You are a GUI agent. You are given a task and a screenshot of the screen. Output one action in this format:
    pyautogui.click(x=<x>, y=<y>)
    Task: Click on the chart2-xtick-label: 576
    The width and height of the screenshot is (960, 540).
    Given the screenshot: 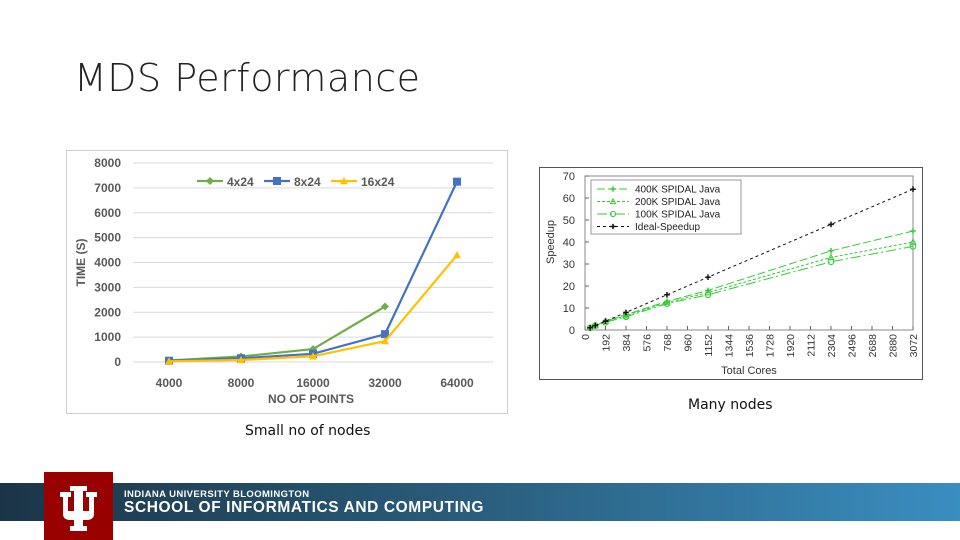 What is the action you would take?
    pyautogui.click(x=648, y=343)
    